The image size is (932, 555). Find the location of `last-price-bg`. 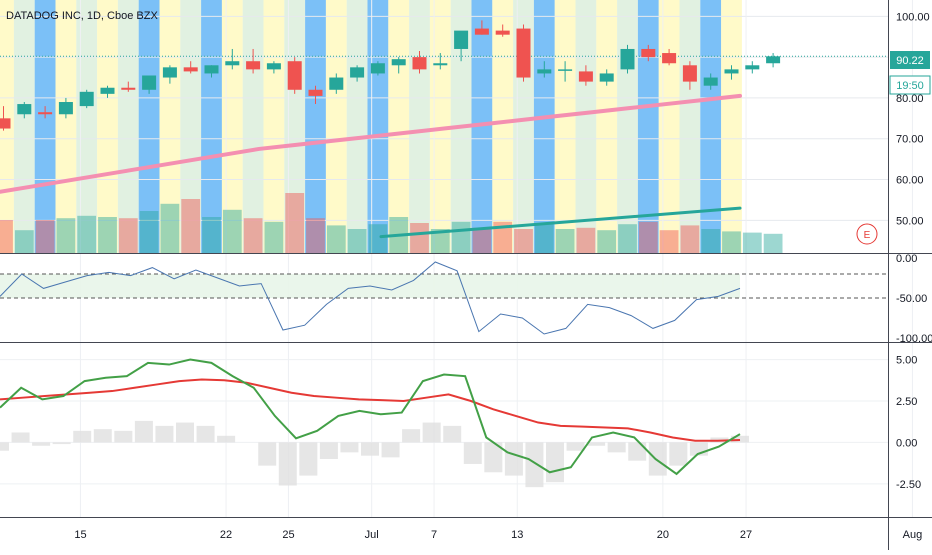

last-price-bg is located at coordinates (910, 60).